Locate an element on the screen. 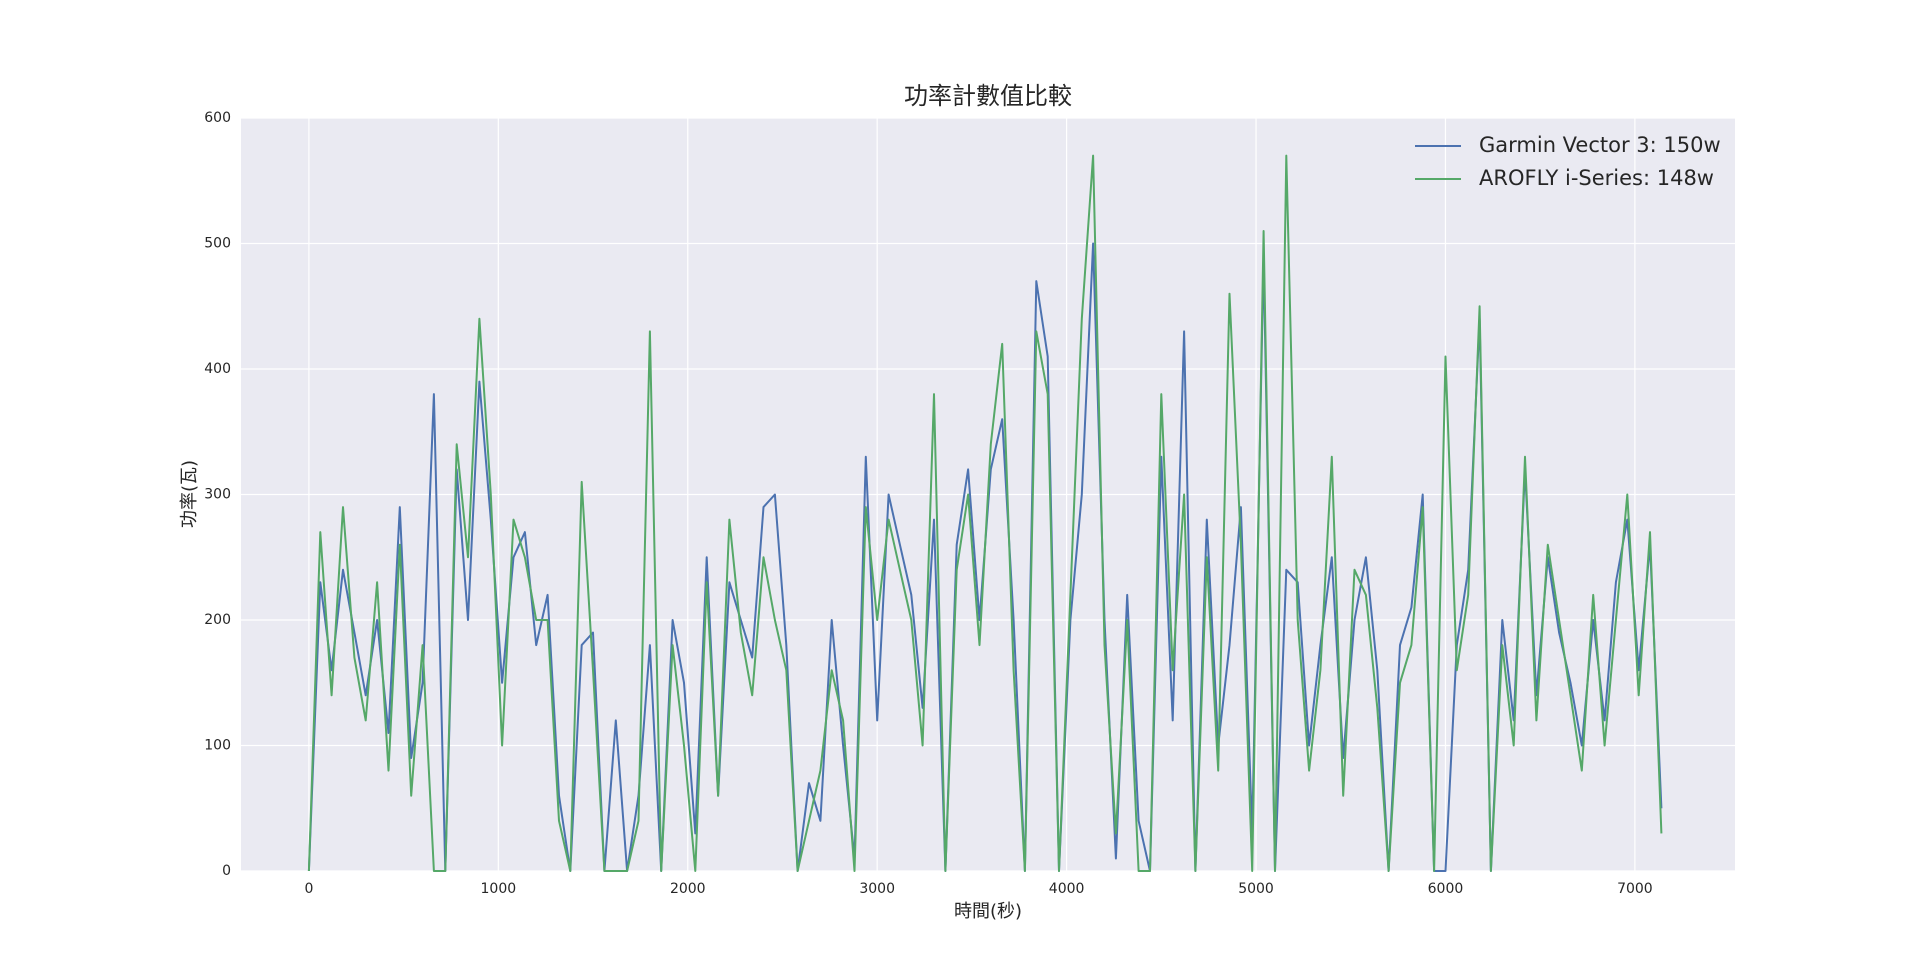  x-tick-label: 2000 is located at coordinates (688, 889).